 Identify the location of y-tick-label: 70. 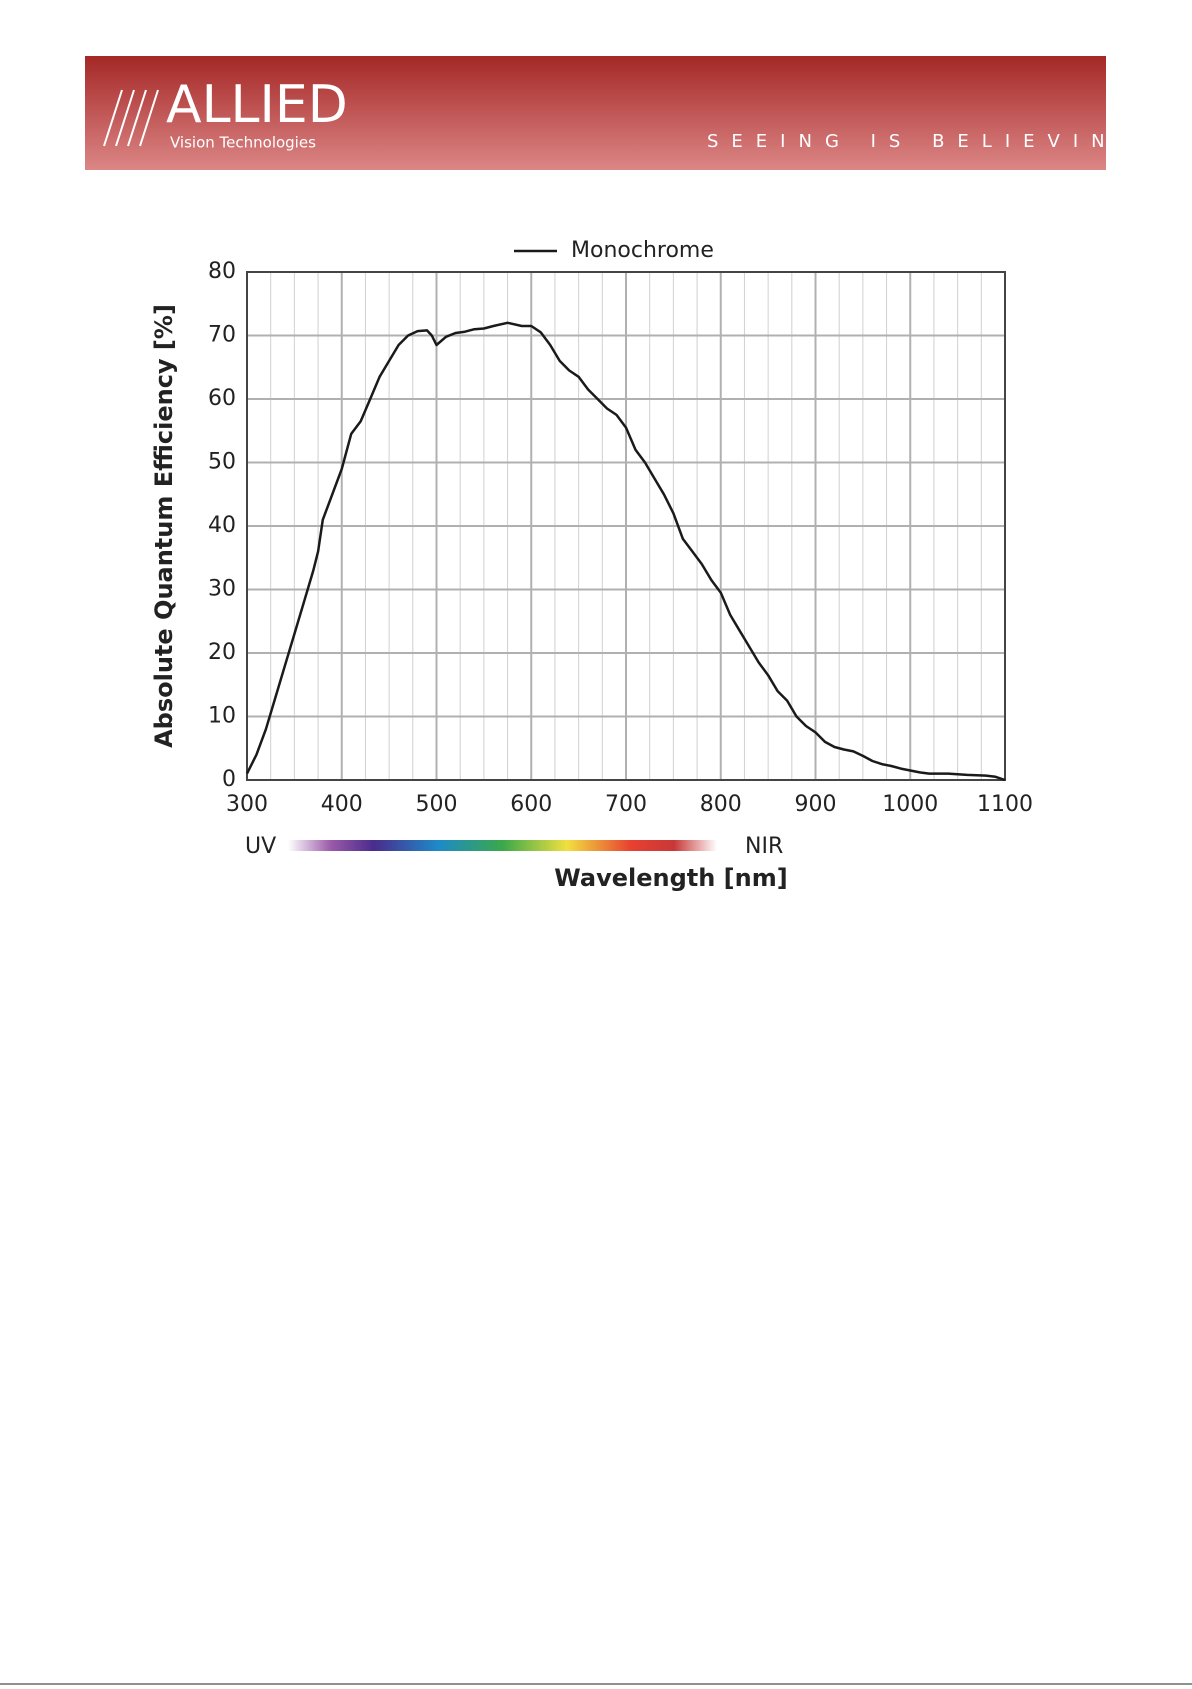
(222, 335).